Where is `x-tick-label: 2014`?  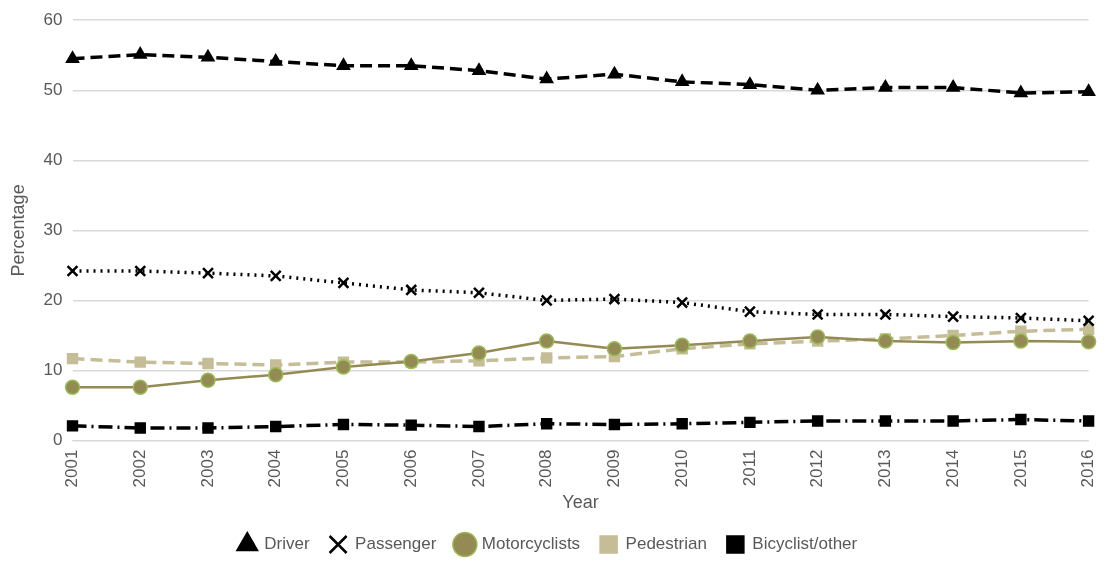 x-tick-label: 2014 is located at coordinates (952, 468).